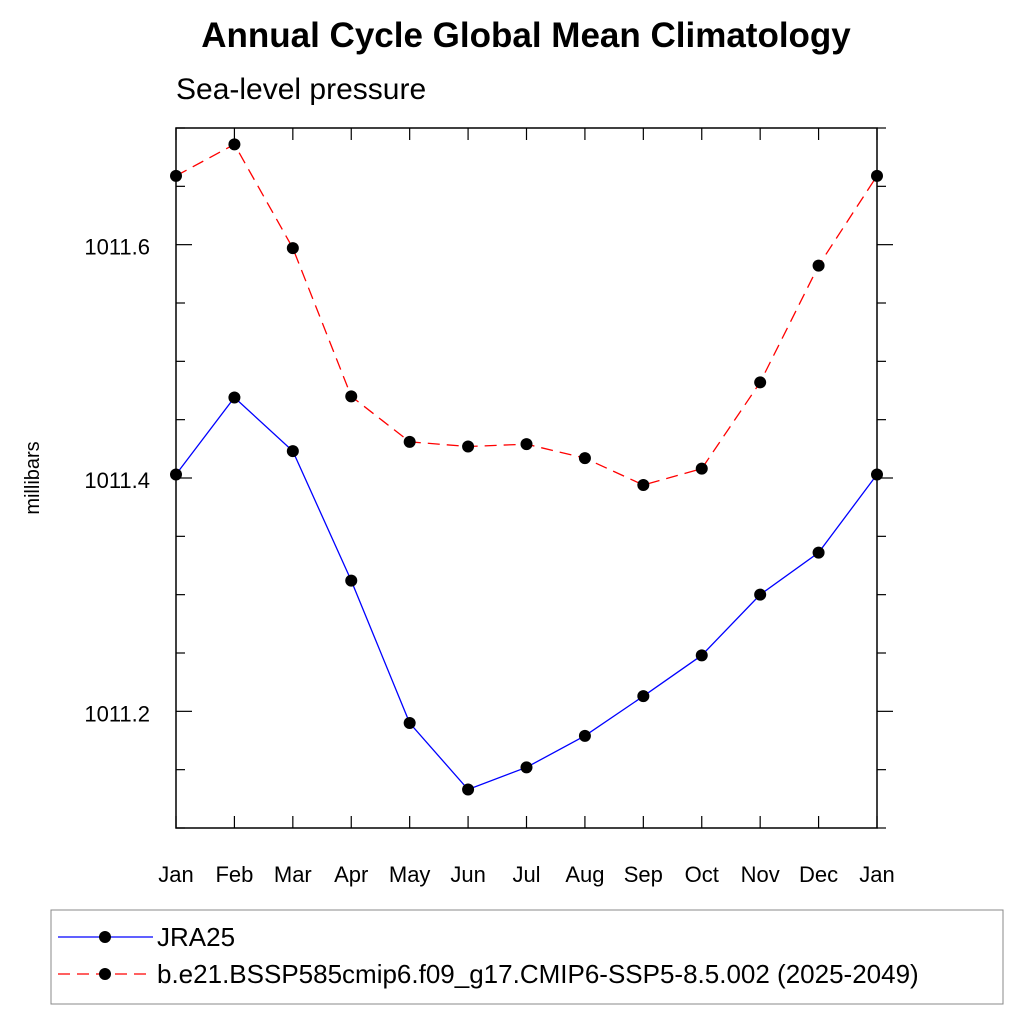 This screenshot has width=1024, height=1024. What do you see at coordinates (293, 874) in the screenshot?
I see `x-tick-label: Mar` at bounding box center [293, 874].